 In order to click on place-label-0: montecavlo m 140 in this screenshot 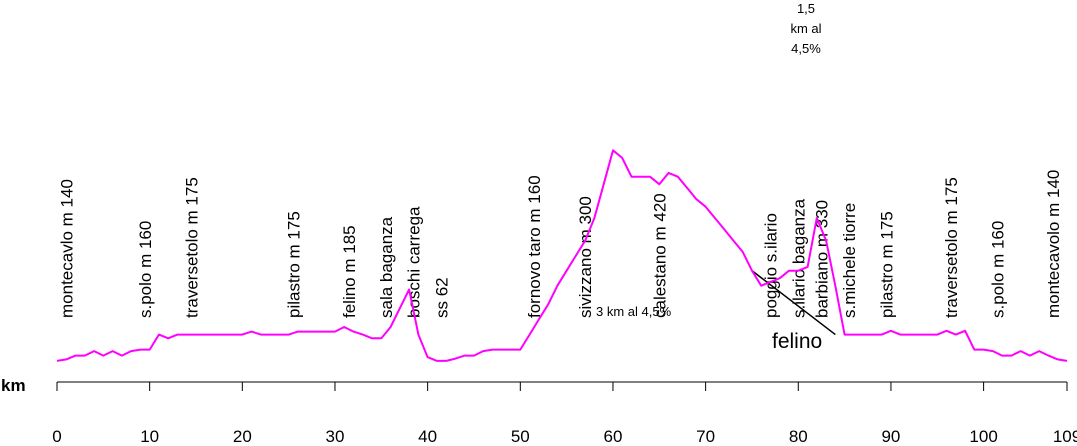, I will do `click(66, 248)`.